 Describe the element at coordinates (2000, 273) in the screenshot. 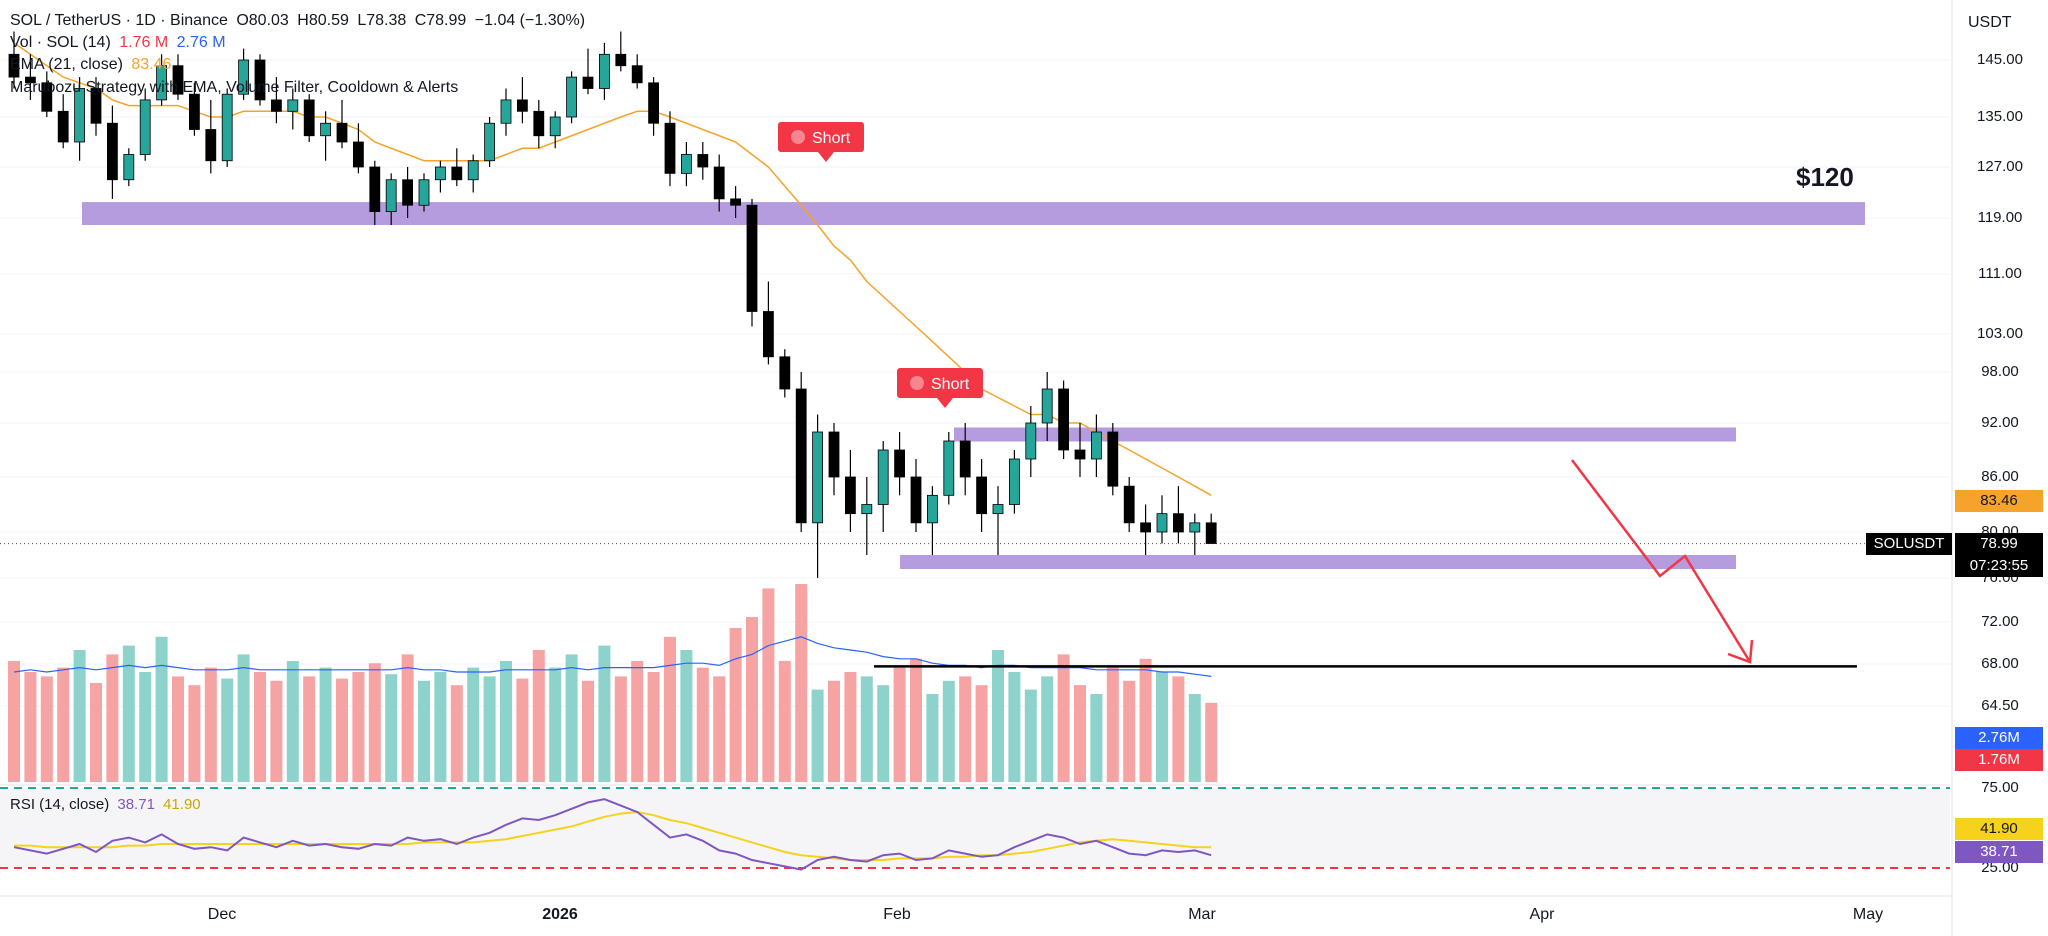

I see `y-tick-label: 111.00` at that location.